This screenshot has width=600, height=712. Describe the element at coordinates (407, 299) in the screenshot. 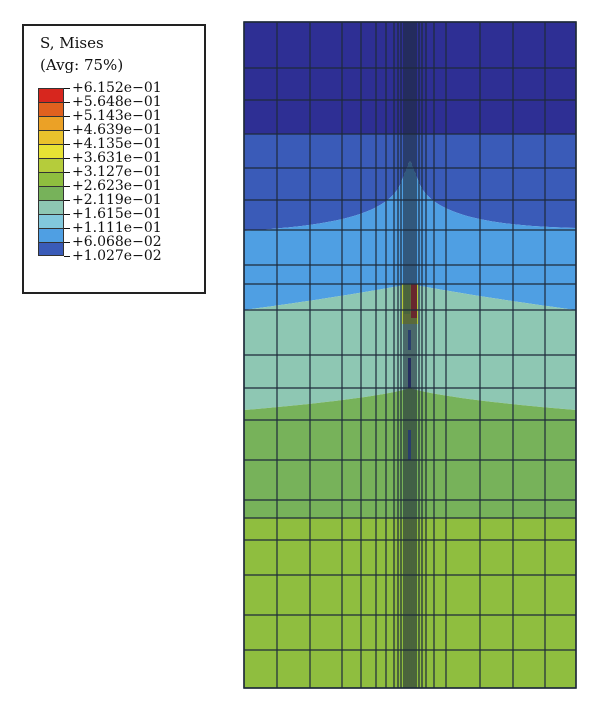

I see `stress-concentration-green` at that location.